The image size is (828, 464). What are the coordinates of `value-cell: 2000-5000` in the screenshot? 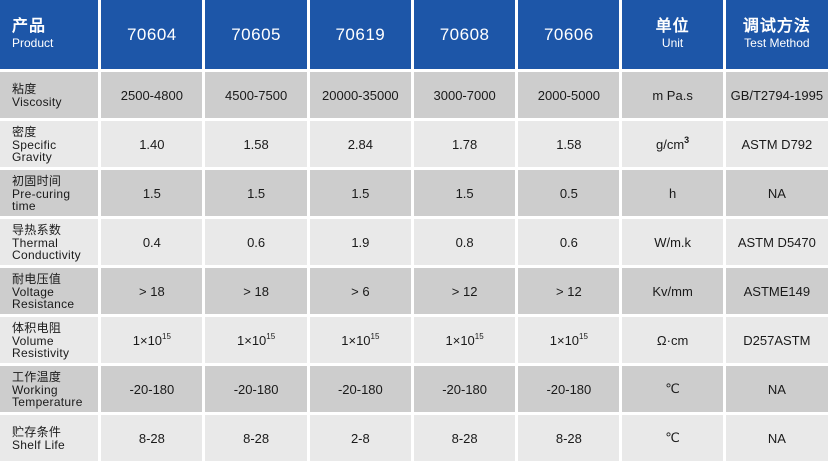 It's located at (569, 95).